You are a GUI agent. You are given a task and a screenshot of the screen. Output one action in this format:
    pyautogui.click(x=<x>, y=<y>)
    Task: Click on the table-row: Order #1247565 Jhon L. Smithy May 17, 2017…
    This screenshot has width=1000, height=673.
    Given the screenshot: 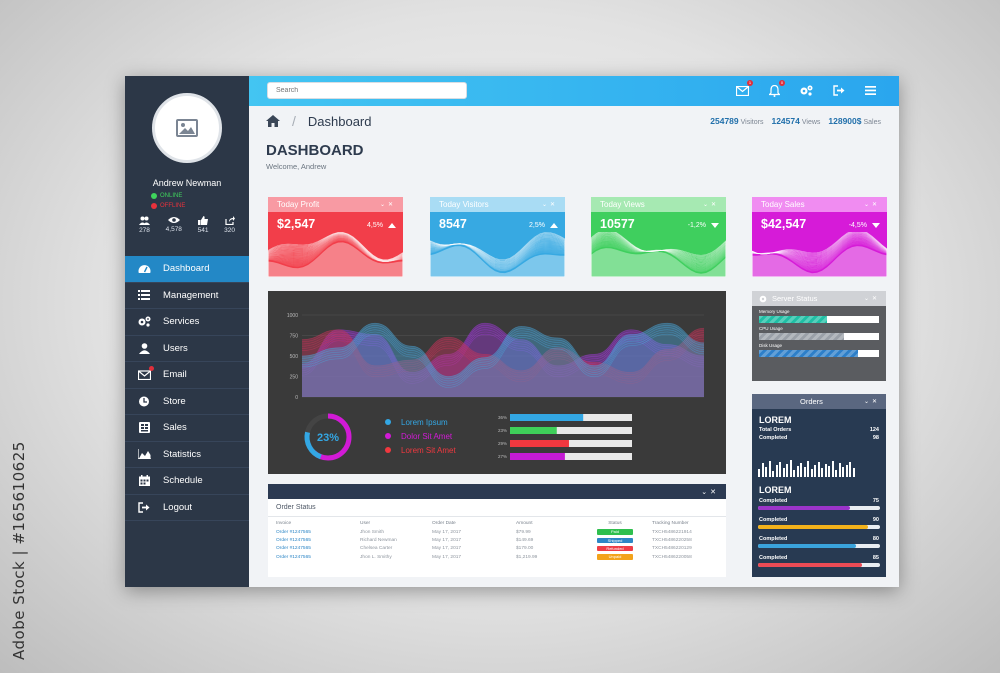 What is the action you would take?
    pyautogui.click(x=497, y=557)
    